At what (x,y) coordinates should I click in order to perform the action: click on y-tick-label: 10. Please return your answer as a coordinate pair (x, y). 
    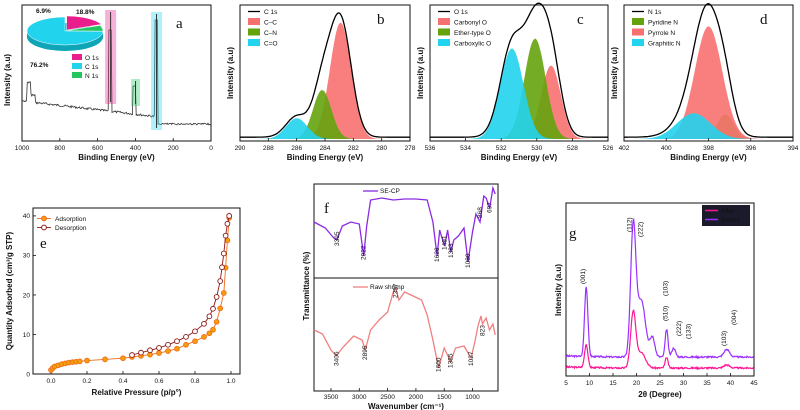
    Looking at the image, I should click on (27, 335).